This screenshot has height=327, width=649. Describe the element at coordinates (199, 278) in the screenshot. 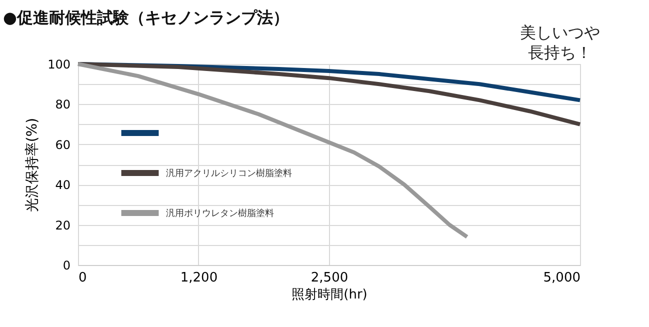

I see `x-tick-label: 1,200` at that location.